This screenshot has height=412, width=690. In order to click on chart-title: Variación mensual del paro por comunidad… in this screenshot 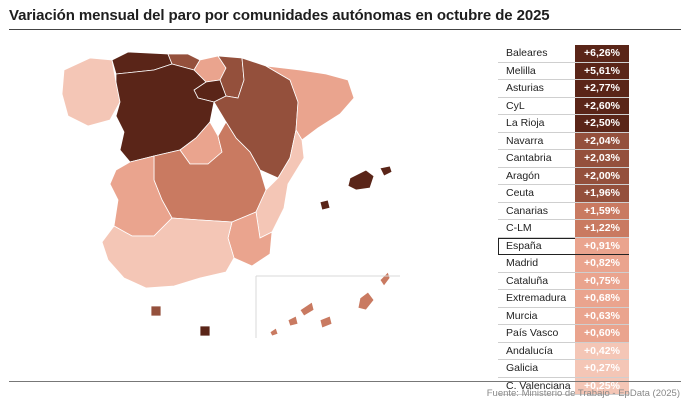, I will do `click(279, 15)`.